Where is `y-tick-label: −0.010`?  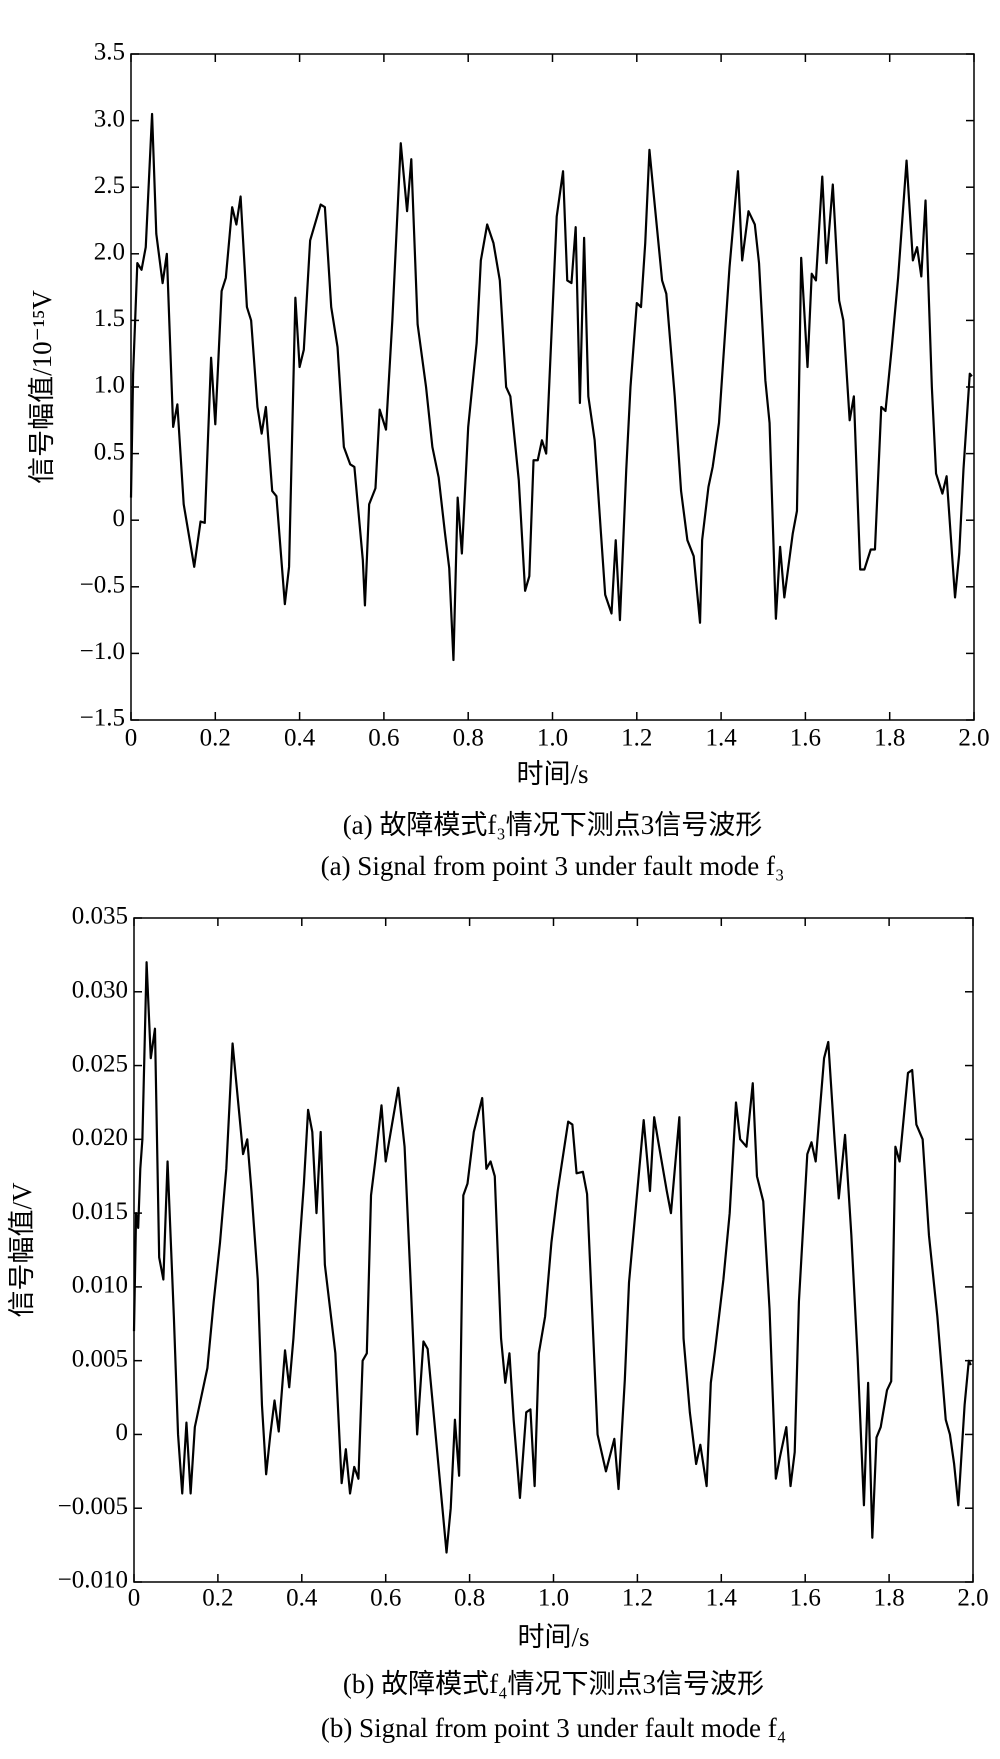 y-tick-label: −0.010 is located at coordinates (93, 1580).